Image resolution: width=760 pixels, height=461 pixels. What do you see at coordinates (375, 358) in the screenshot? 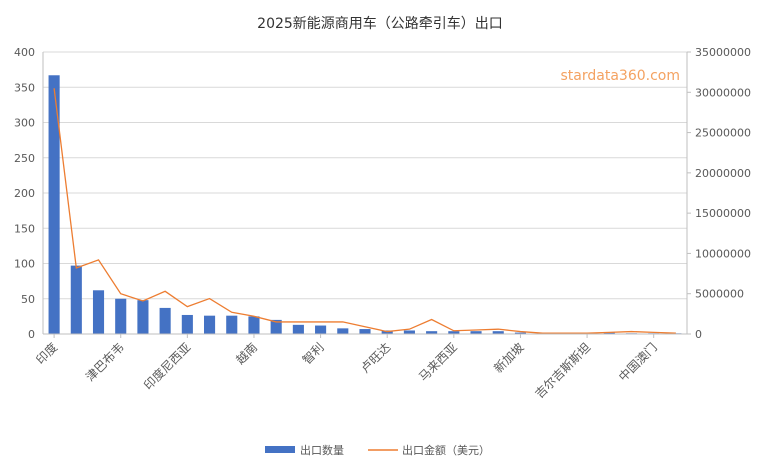
I see `x-tick-label: 卢旺达` at bounding box center [375, 358].